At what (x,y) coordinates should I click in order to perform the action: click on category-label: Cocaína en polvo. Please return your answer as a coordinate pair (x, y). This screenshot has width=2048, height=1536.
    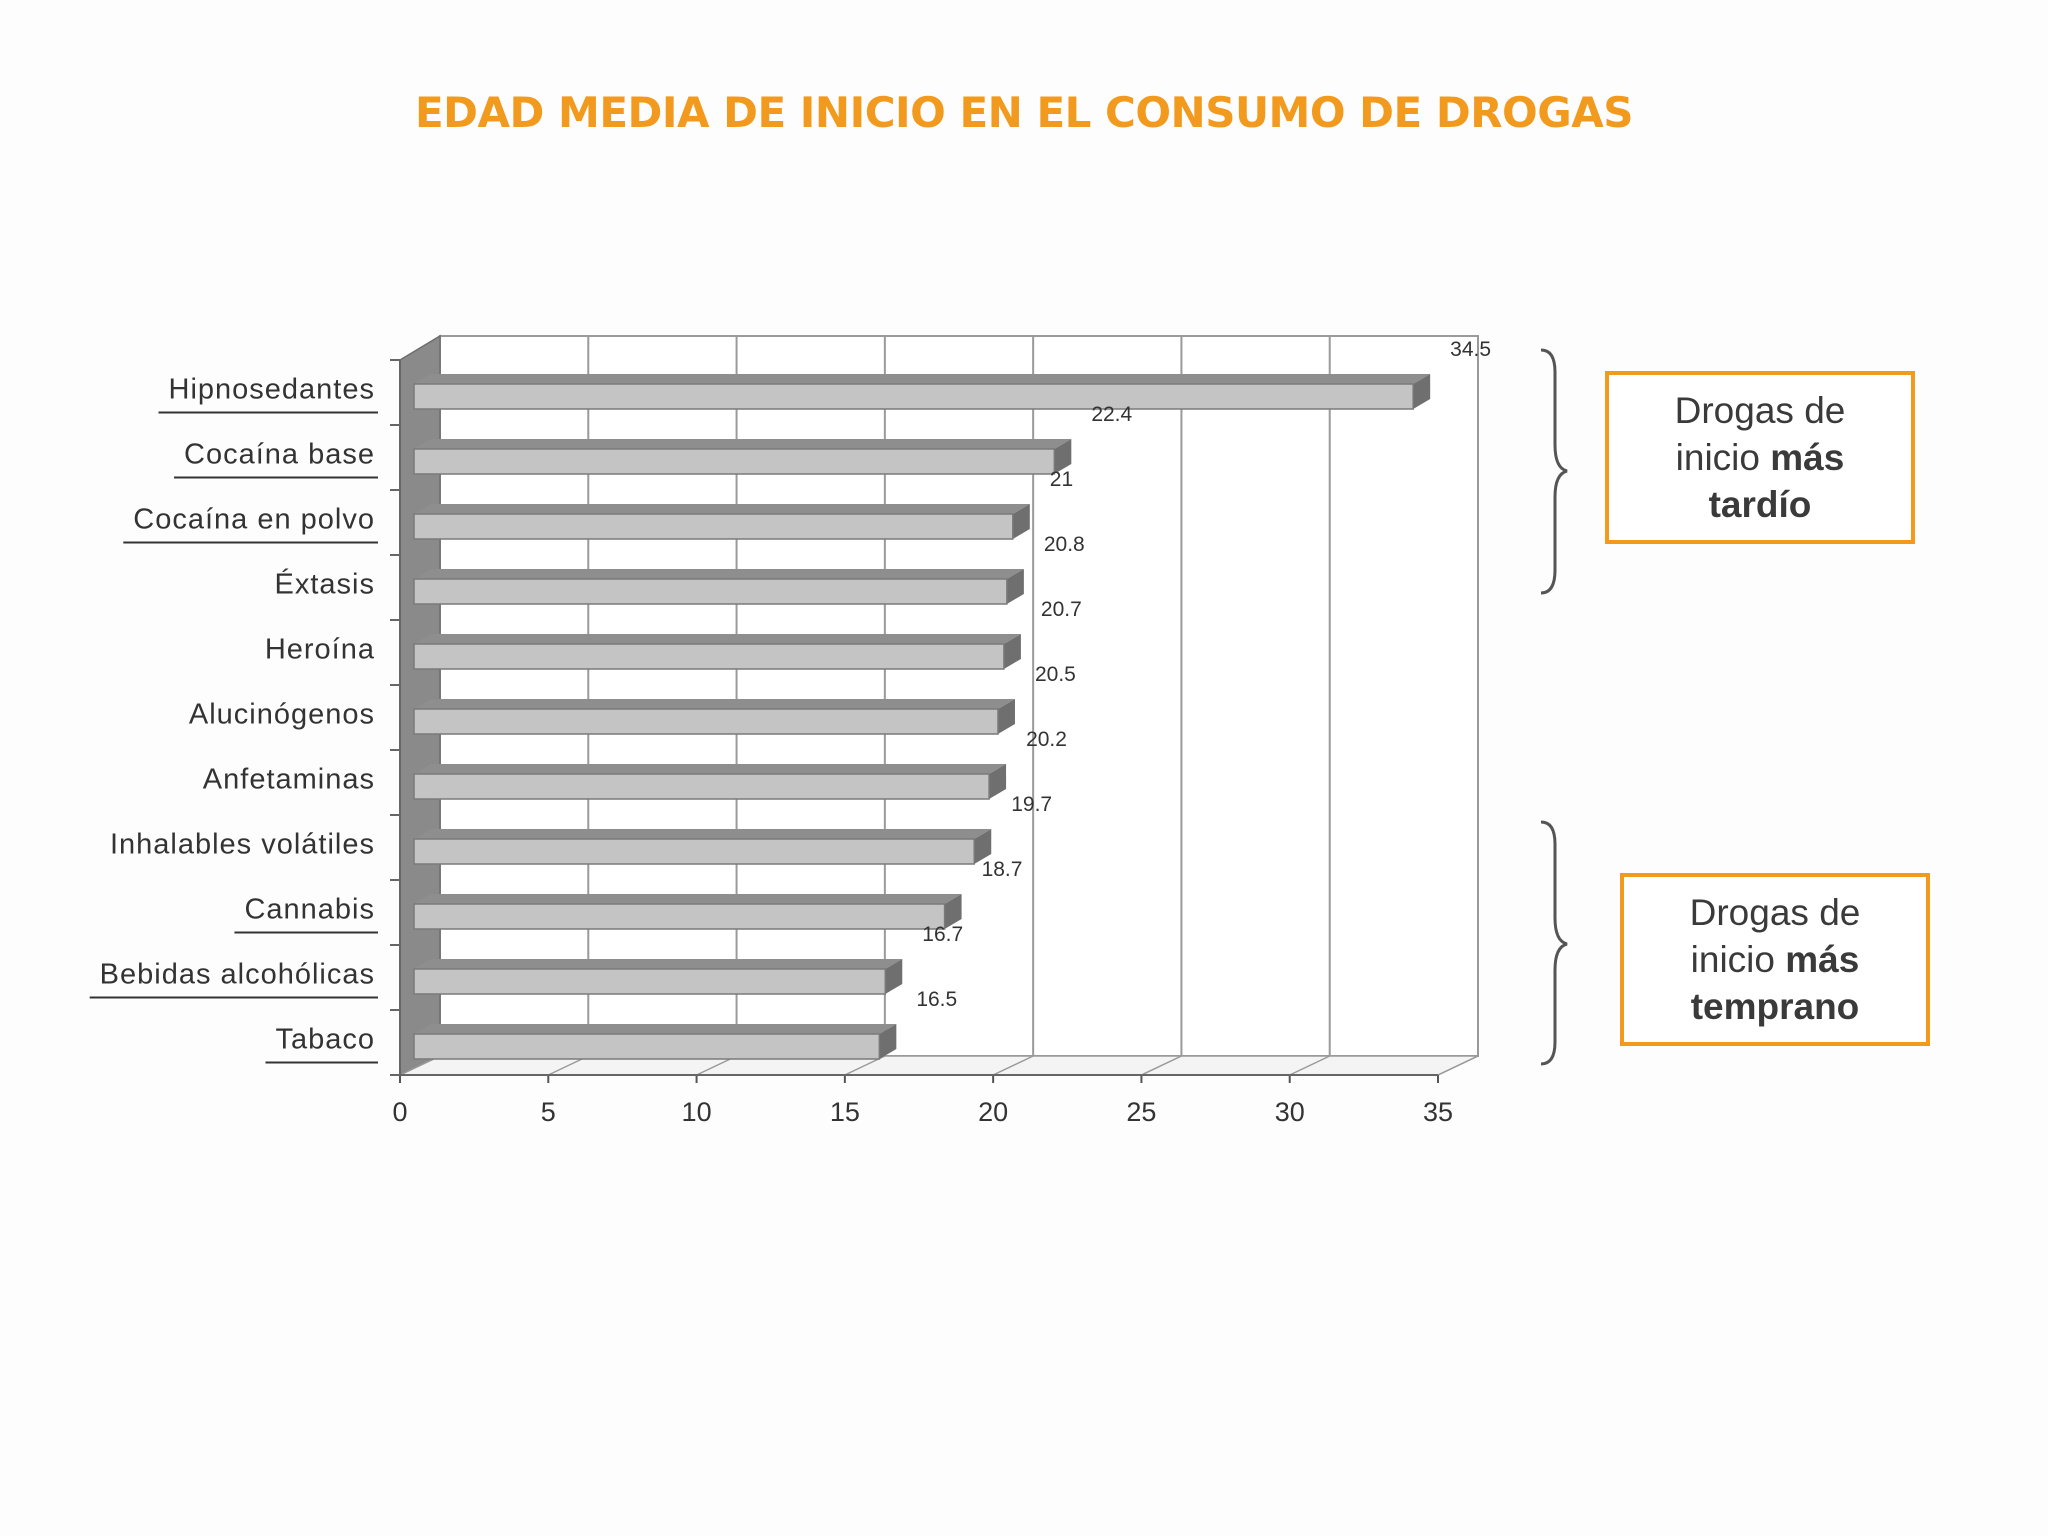
    Looking at the image, I should click on (254, 520).